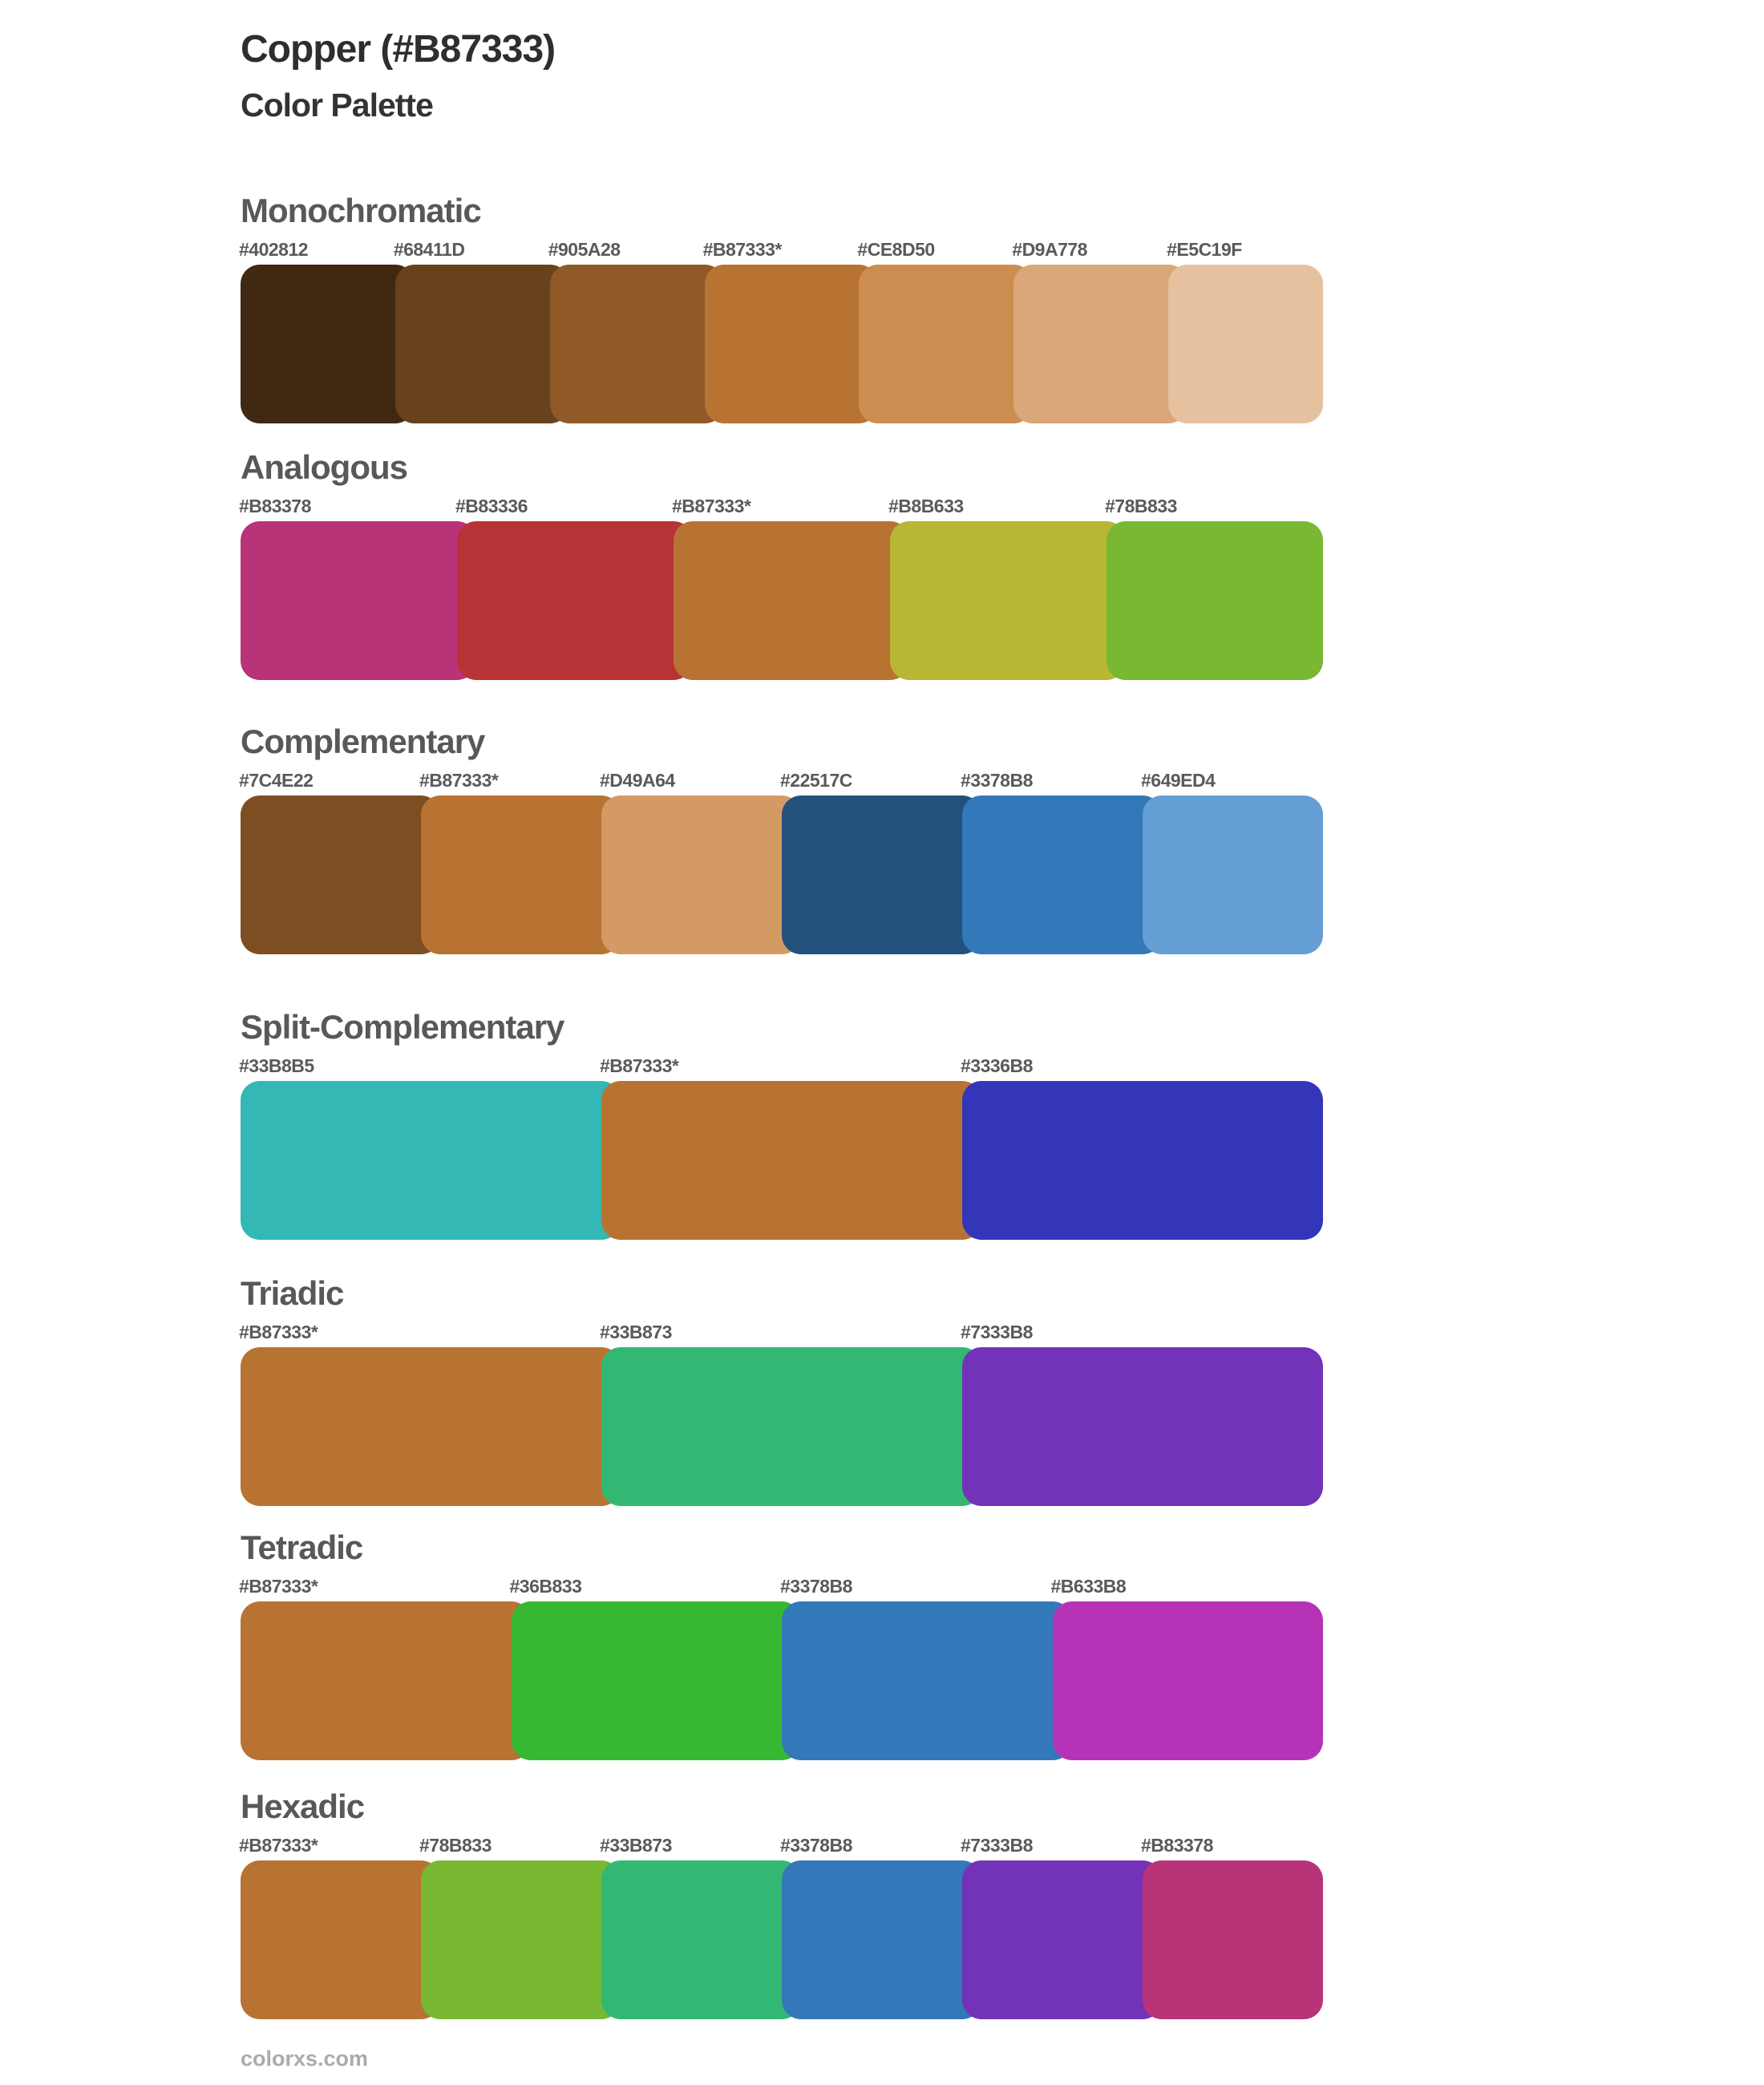  Describe the element at coordinates (303, 1806) in the screenshot. I see `section-heading: Hexadic` at that location.